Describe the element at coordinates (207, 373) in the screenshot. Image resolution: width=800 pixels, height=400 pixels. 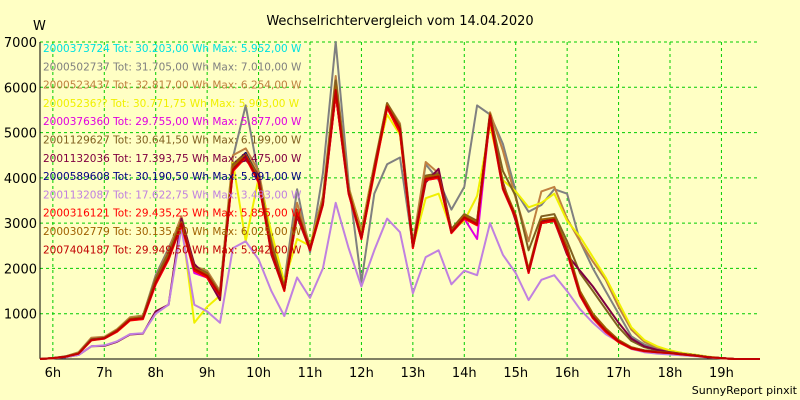
I see `x-tick-label: 9h` at that location.